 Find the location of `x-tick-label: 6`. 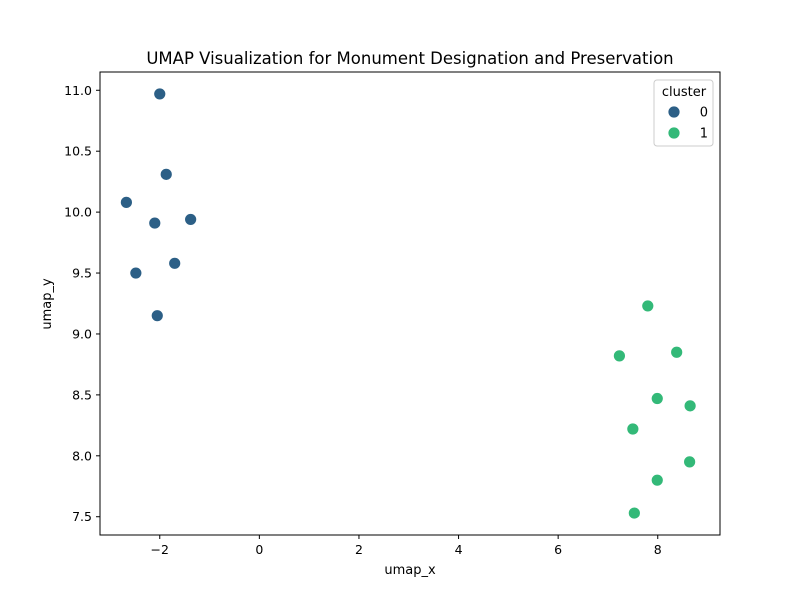

x-tick-label: 6 is located at coordinates (558, 549).